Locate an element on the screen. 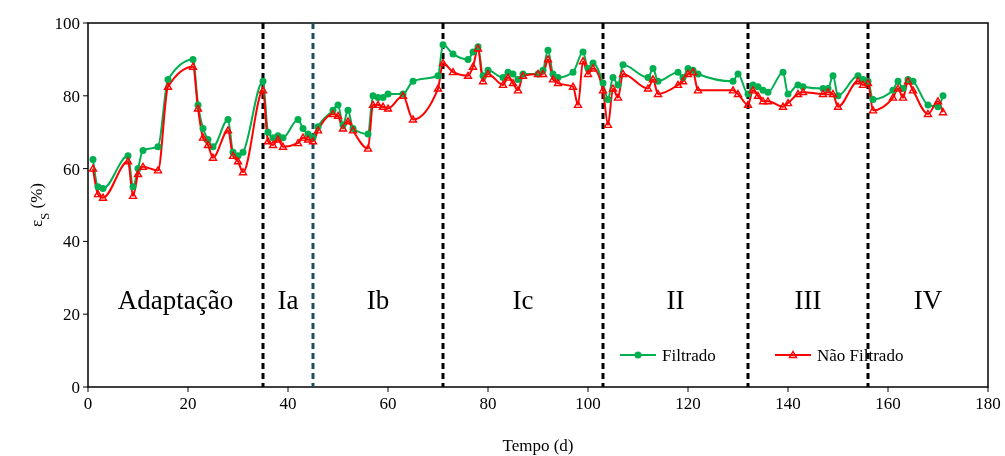 This screenshot has height=456, width=1005. annotation: III is located at coordinates (808, 300).